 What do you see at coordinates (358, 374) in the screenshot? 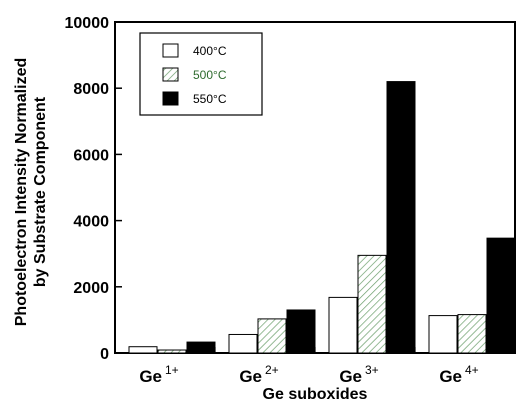
I see `x-category-label: Ge 3+` at bounding box center [358, 374].